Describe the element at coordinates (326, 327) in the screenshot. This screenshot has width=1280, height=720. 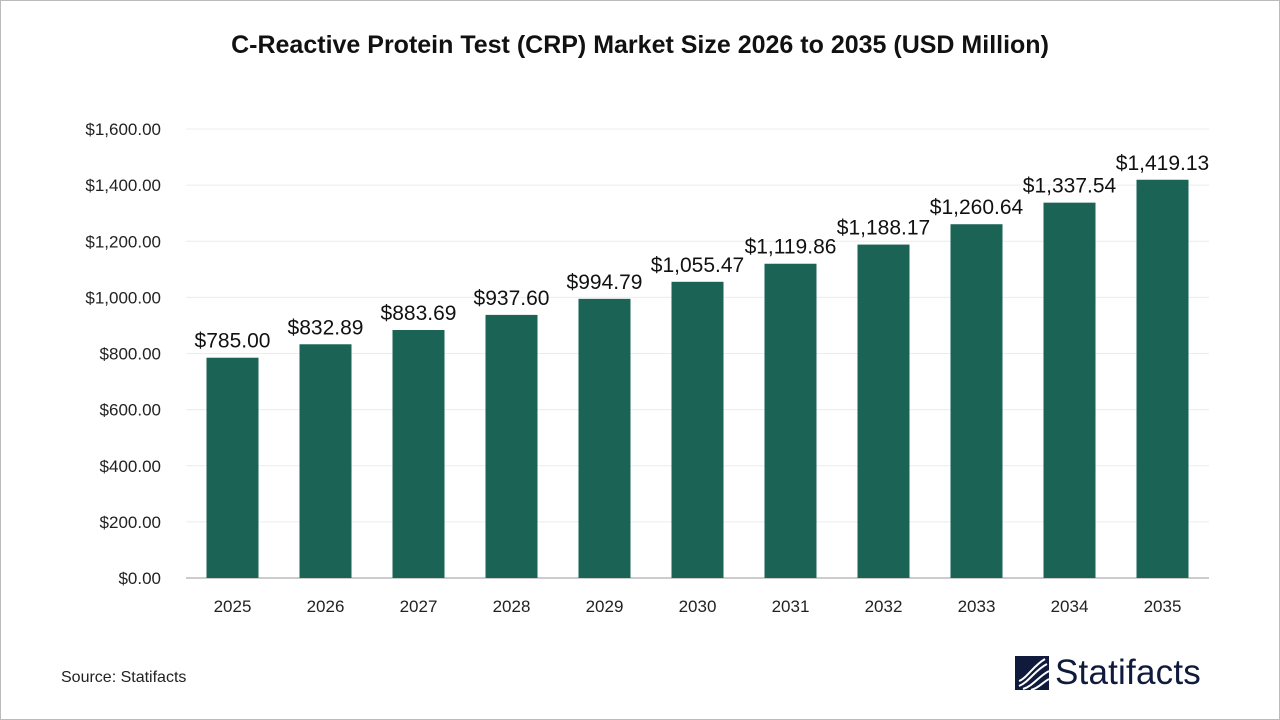
I see `data-label: $832.89` at that location.